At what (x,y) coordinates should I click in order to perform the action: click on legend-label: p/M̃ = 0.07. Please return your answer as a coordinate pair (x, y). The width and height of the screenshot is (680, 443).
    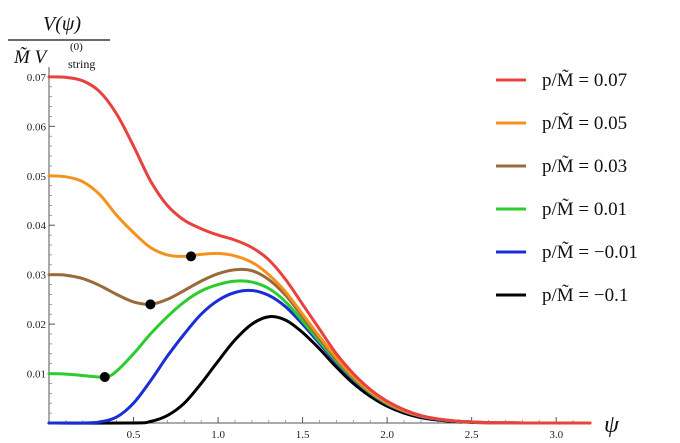
    Looking at the image, I should click on (584, 79).